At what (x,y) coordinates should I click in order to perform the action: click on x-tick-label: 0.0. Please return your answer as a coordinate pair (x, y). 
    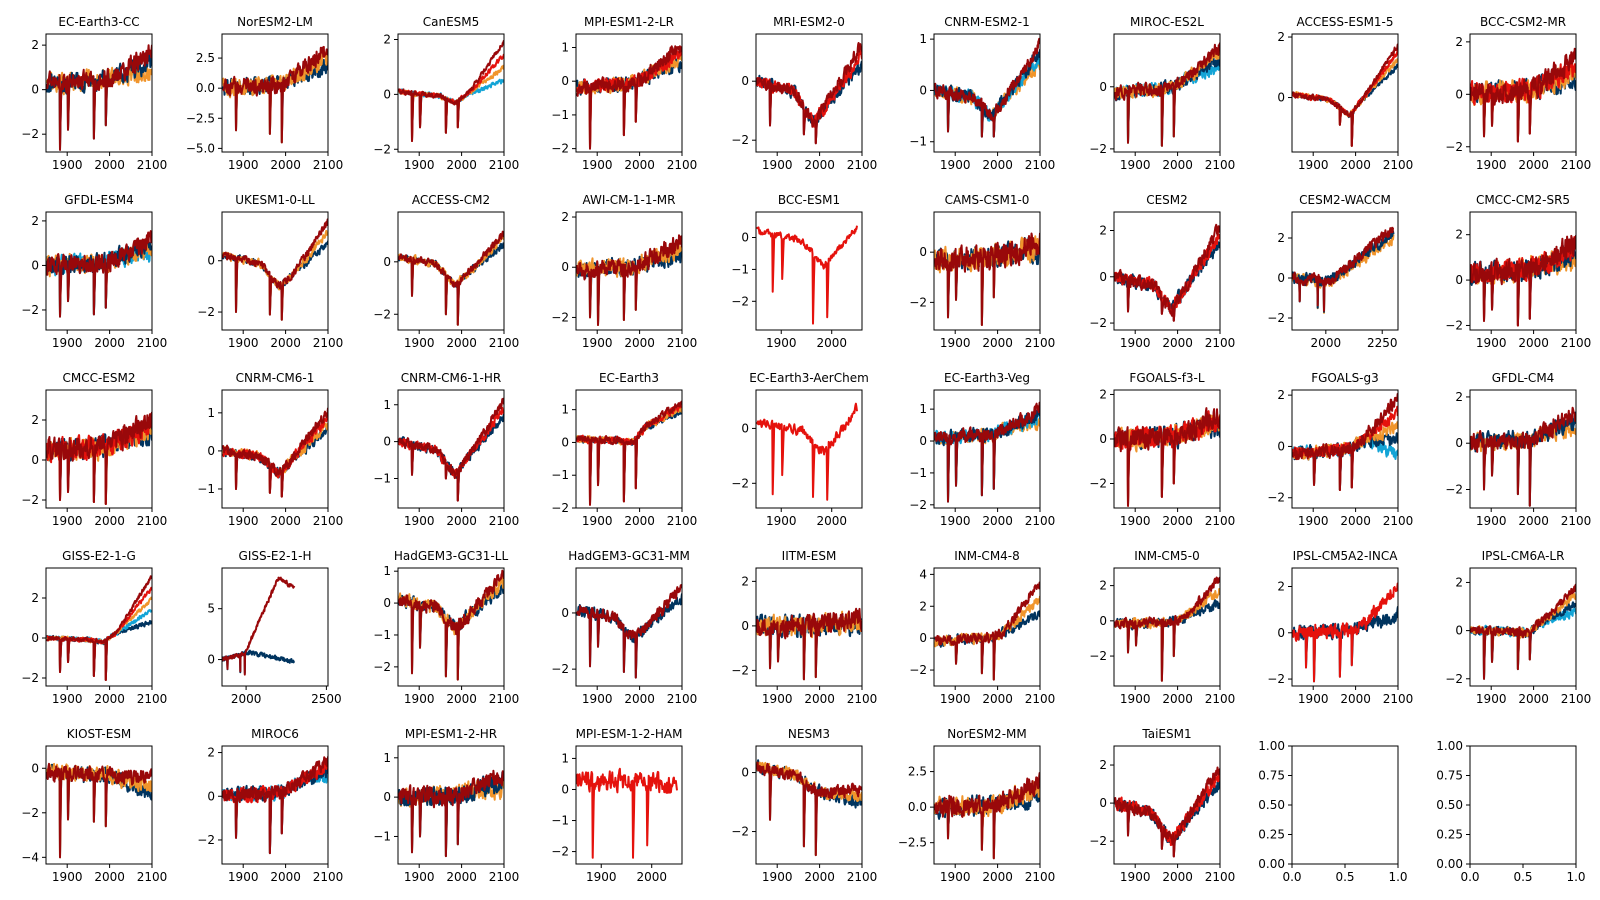
    Looking at the image, I should click on (1291, 877).